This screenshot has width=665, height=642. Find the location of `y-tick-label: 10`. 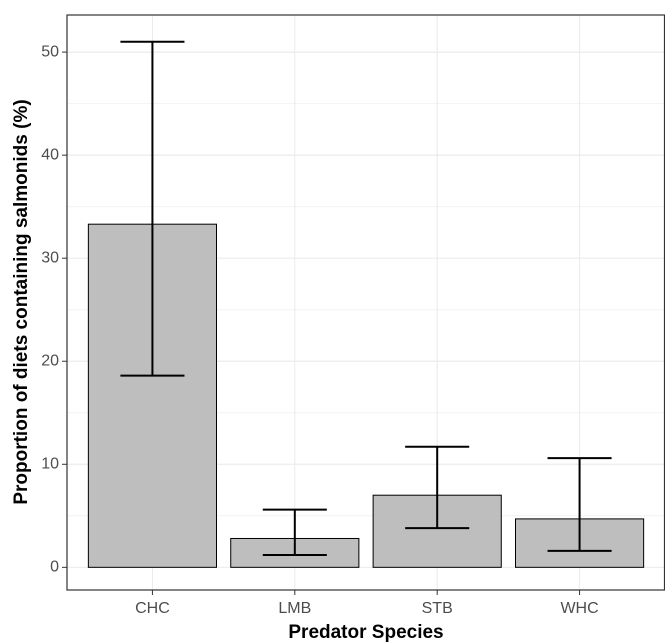

y-tick-label: 10 is located at coordinates (50, 464).